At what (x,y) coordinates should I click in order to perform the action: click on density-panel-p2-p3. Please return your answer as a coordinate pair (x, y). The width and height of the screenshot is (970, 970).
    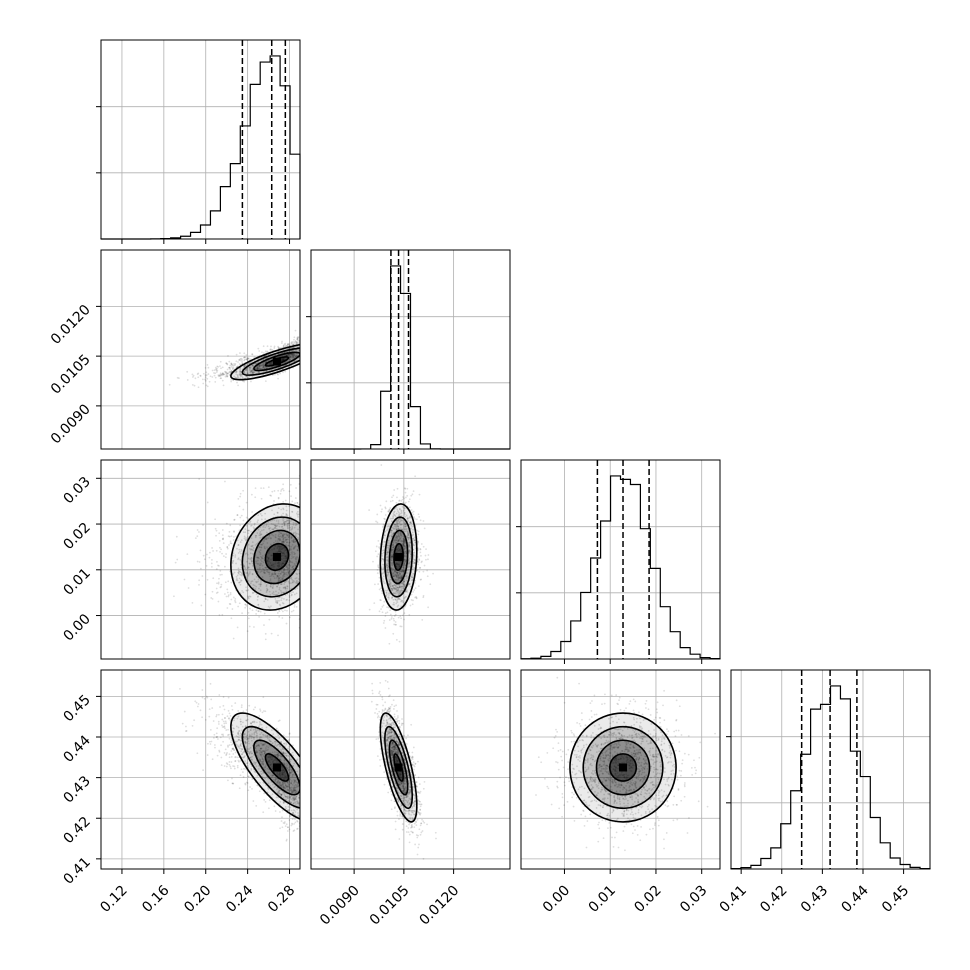
    Looking at the image, I should click on (620, 769).